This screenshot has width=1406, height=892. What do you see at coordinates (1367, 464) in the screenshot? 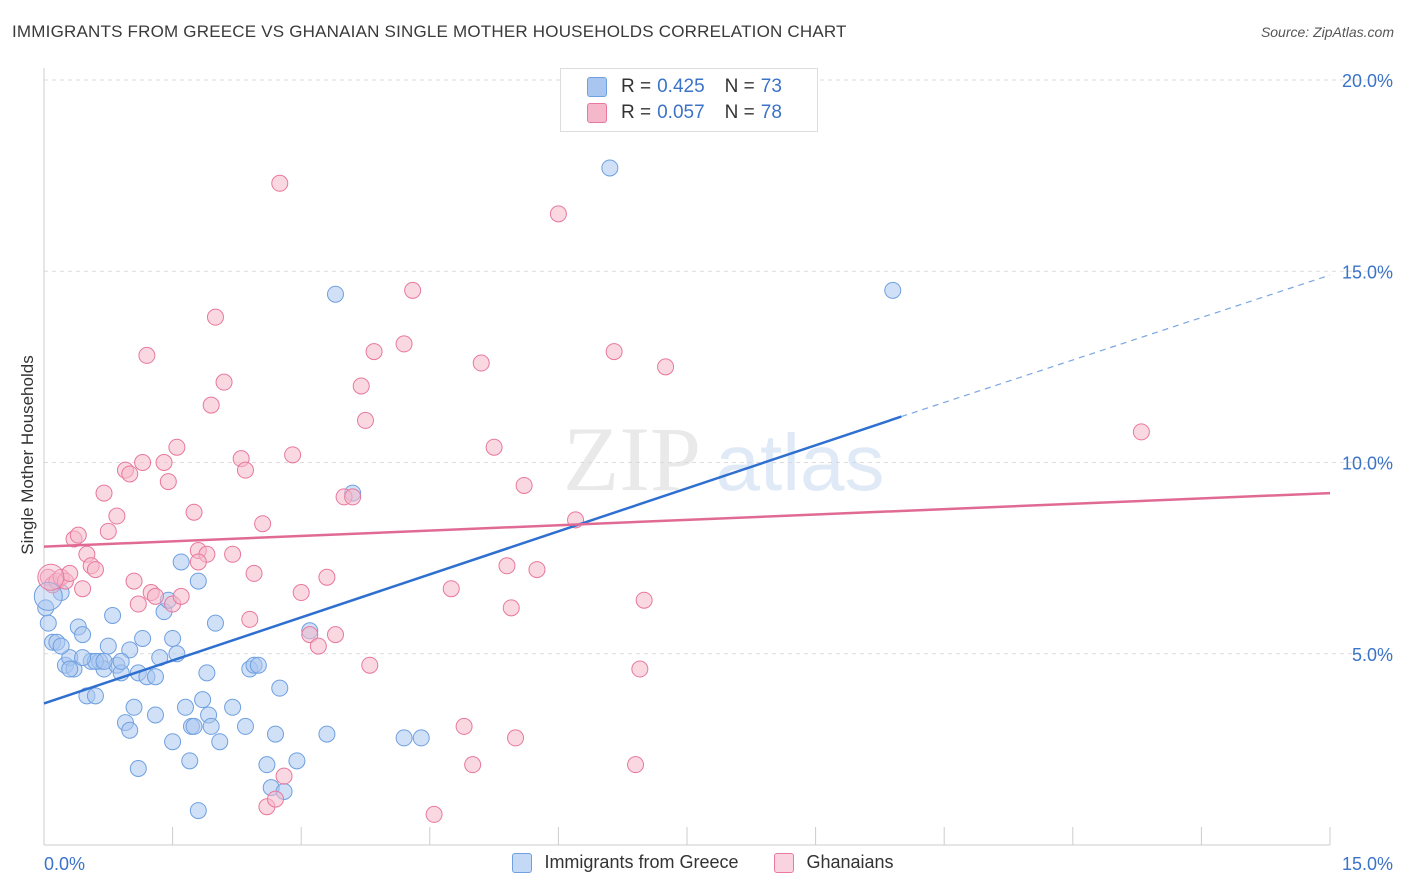
I see `y-tick-label: 10.0%` at bounding box center [1367, 464].